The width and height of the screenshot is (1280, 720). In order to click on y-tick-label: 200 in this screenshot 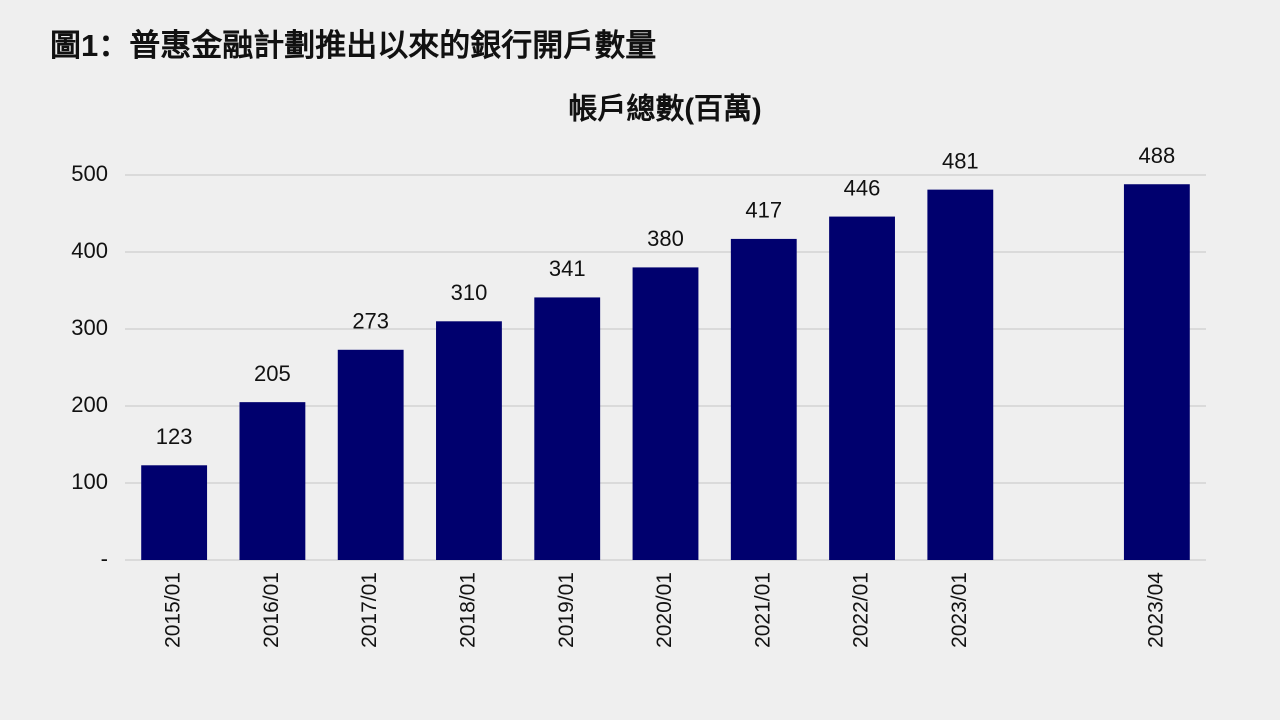, I will do `click(89, 404)`.